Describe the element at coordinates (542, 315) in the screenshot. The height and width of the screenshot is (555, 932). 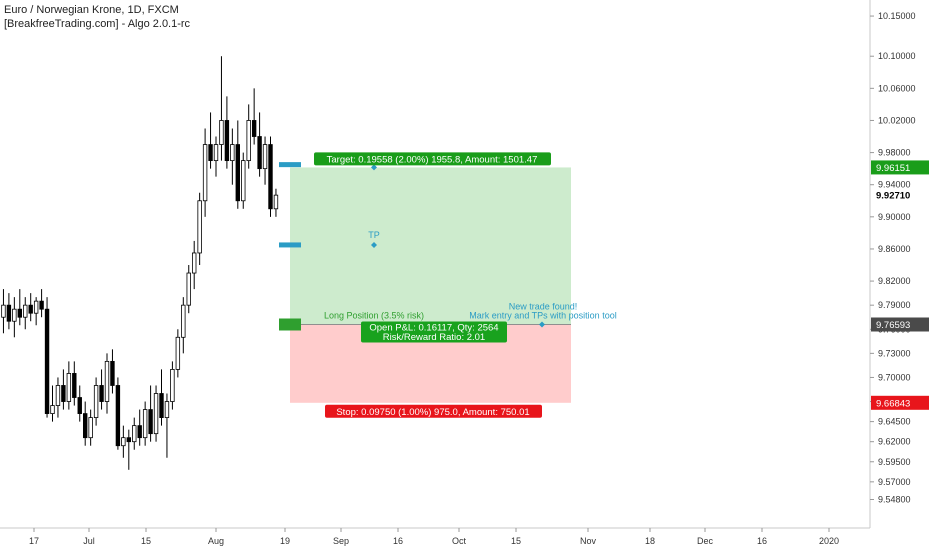
I see `note-line-2: Mark entry and TPs with position tool` at that location.